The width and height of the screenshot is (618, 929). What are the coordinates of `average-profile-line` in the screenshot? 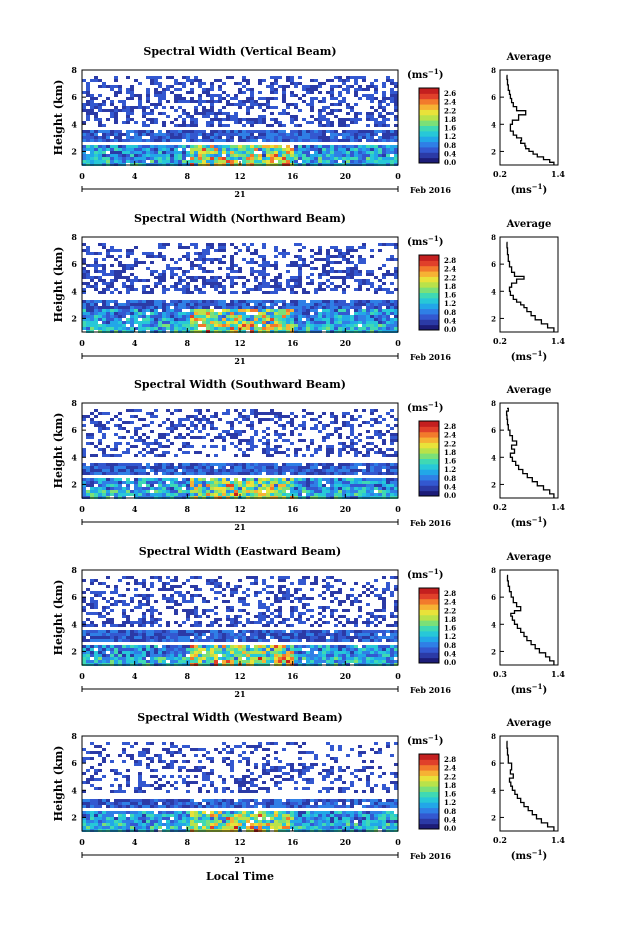 It's located at (530, 286).